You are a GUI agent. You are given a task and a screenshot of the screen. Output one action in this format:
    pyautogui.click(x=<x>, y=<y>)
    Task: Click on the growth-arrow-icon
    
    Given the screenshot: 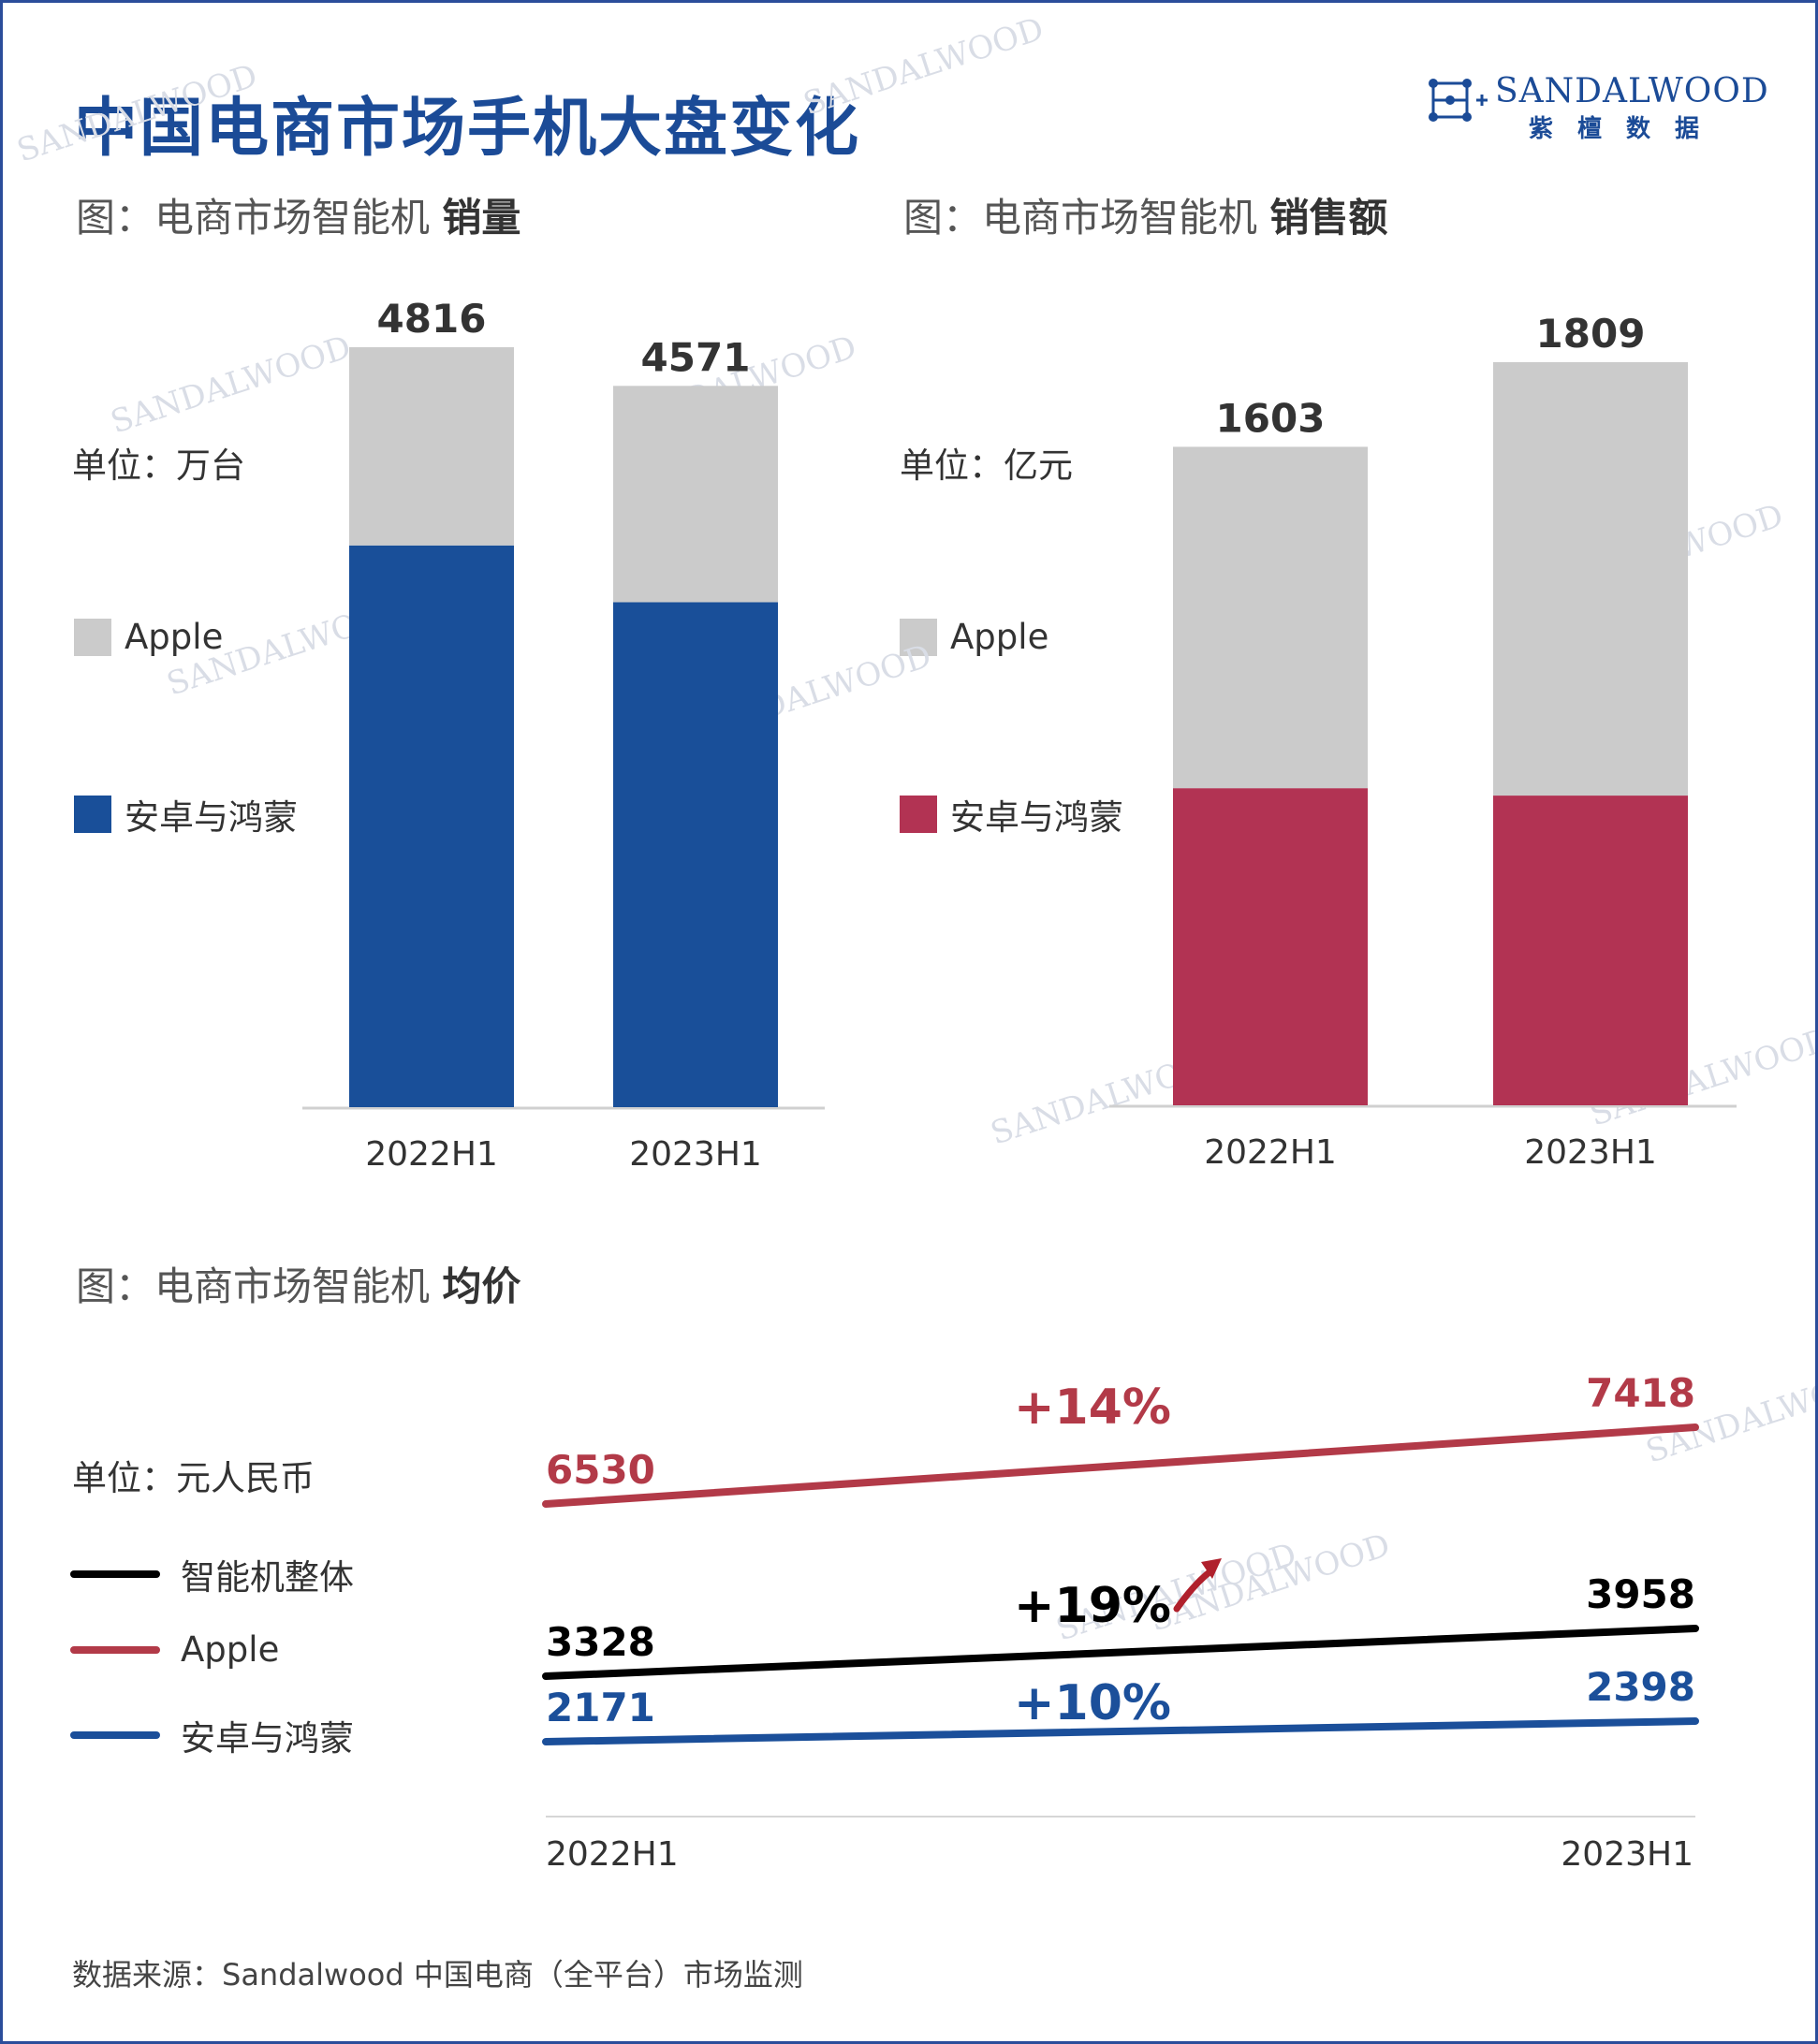 What is the action you would take?
    pyautogui.click(x=1197, y=1585)
    